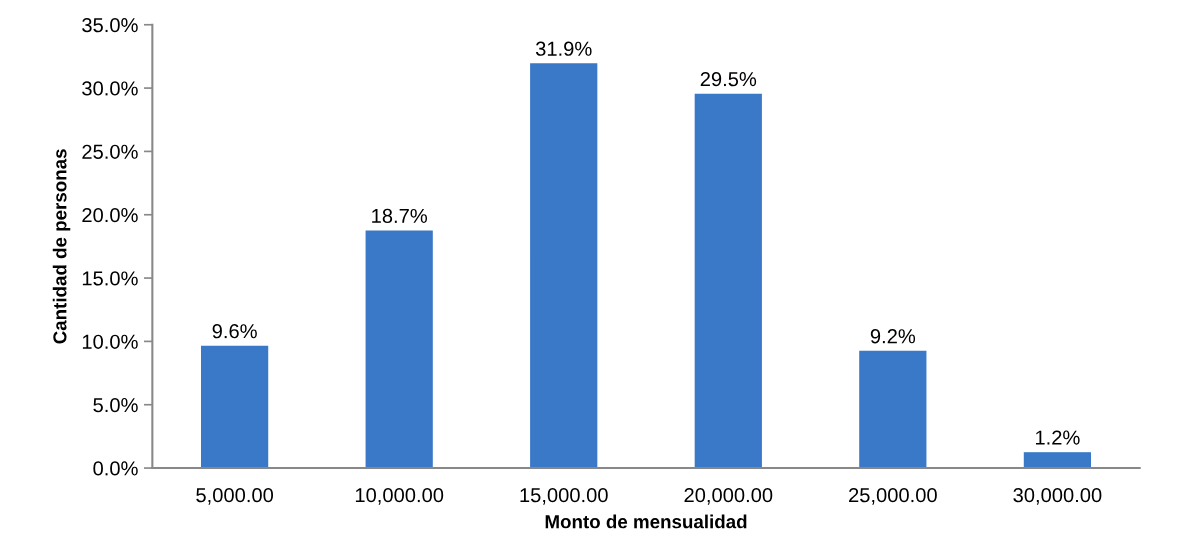 The width and height of the screenshot is (1181, 550). Describe the element at coordinates (1057, 496) in the screenshot. I see `x-tick-label: 30,000.00` at that location.